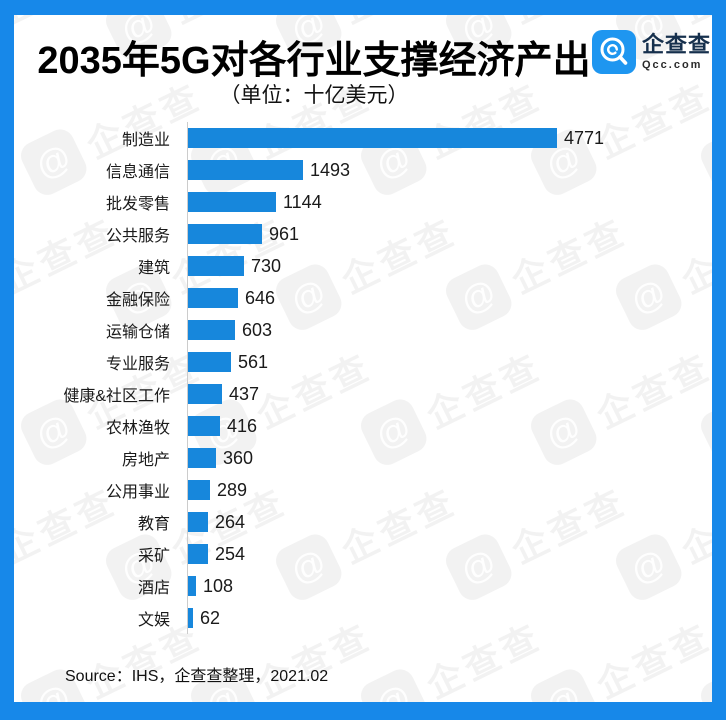 The height and width of the screenshot is (720, 726). I want to click on bar-track: 961, so click(243, 234).